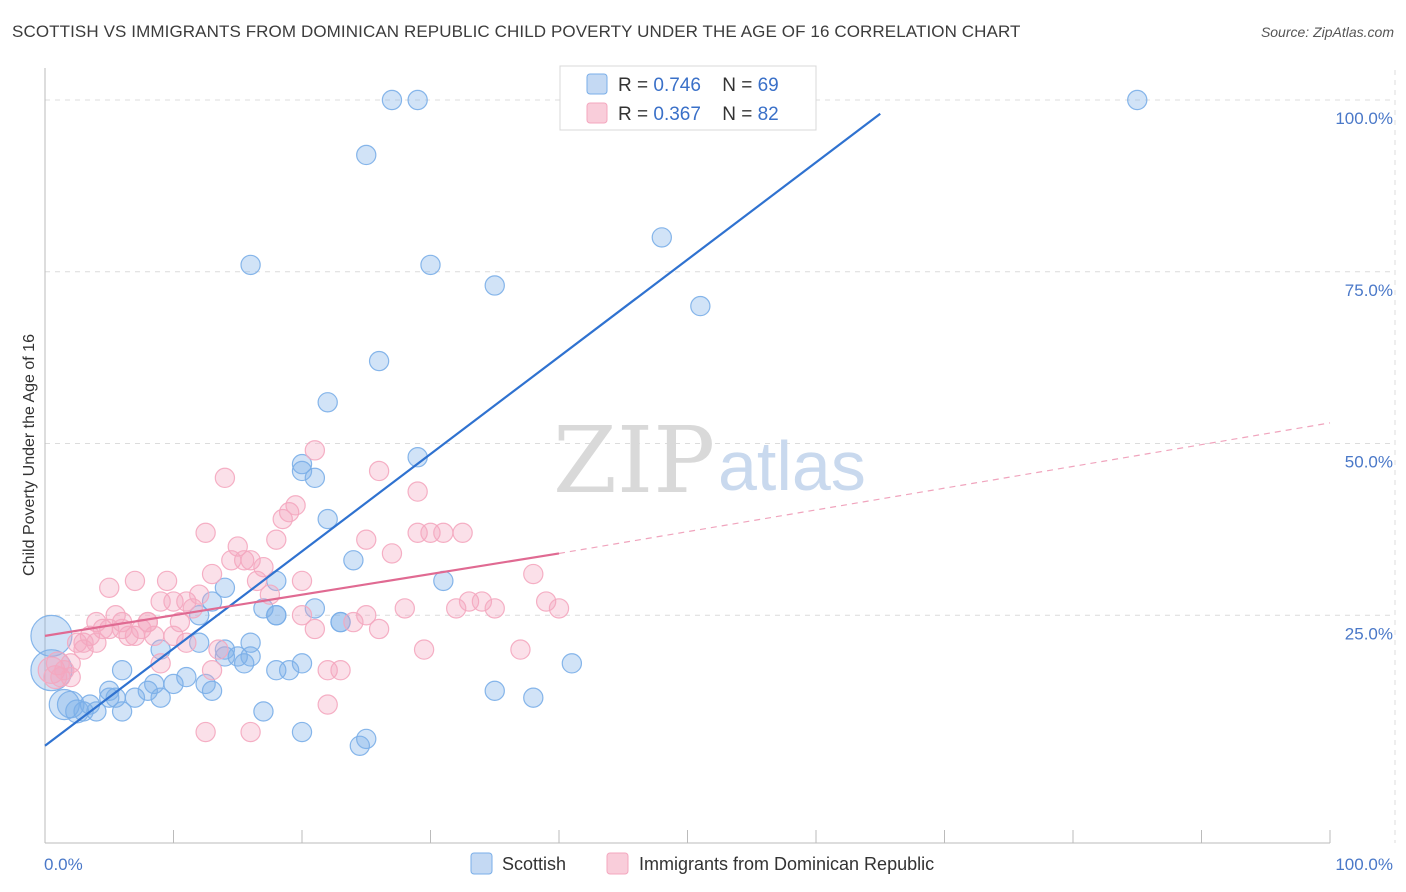  Describe the element at coordinates (597, 84) in the screenshot. I see `legend-swatch-scottish` at that location.